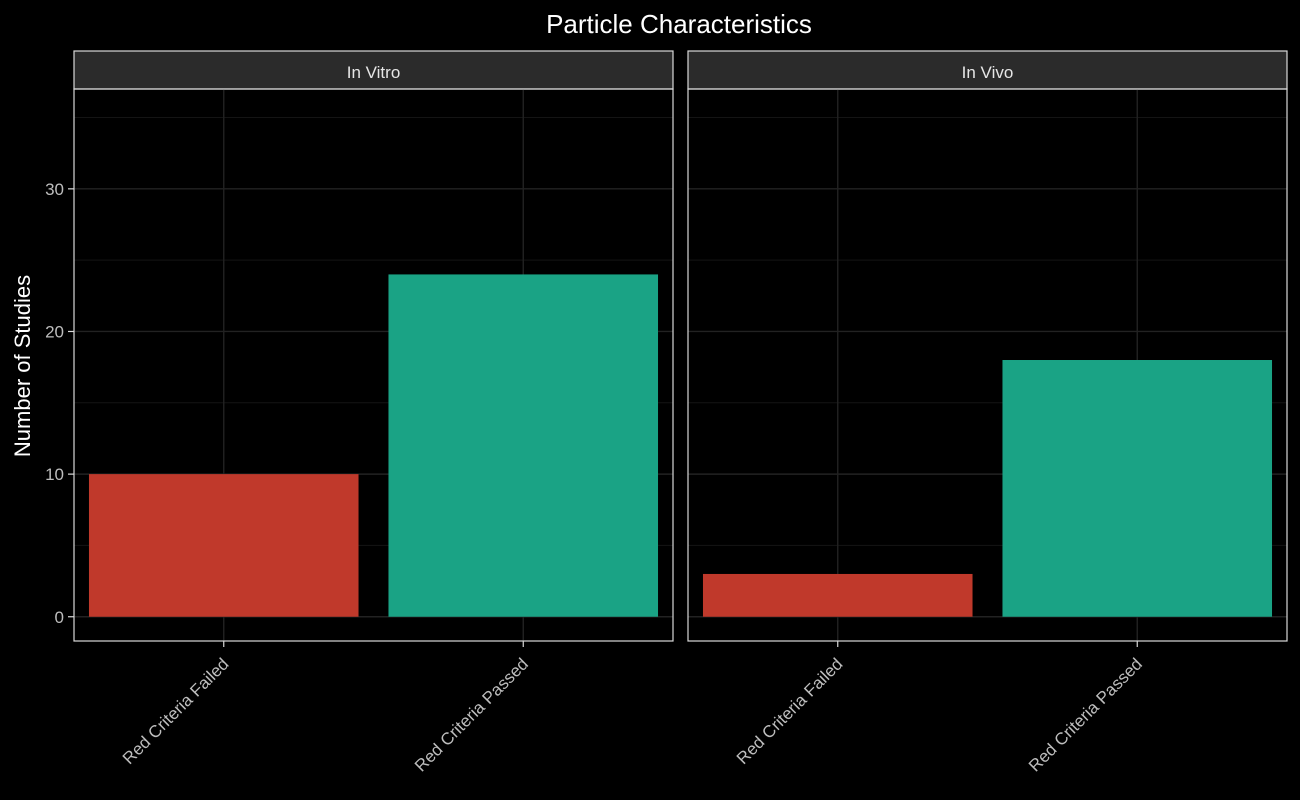 This screenshot has width=1300, height=800. Describe the element at coordinates (679, 24) in the screenshot. I see `chart-title: Particle Characteristics` at that location.